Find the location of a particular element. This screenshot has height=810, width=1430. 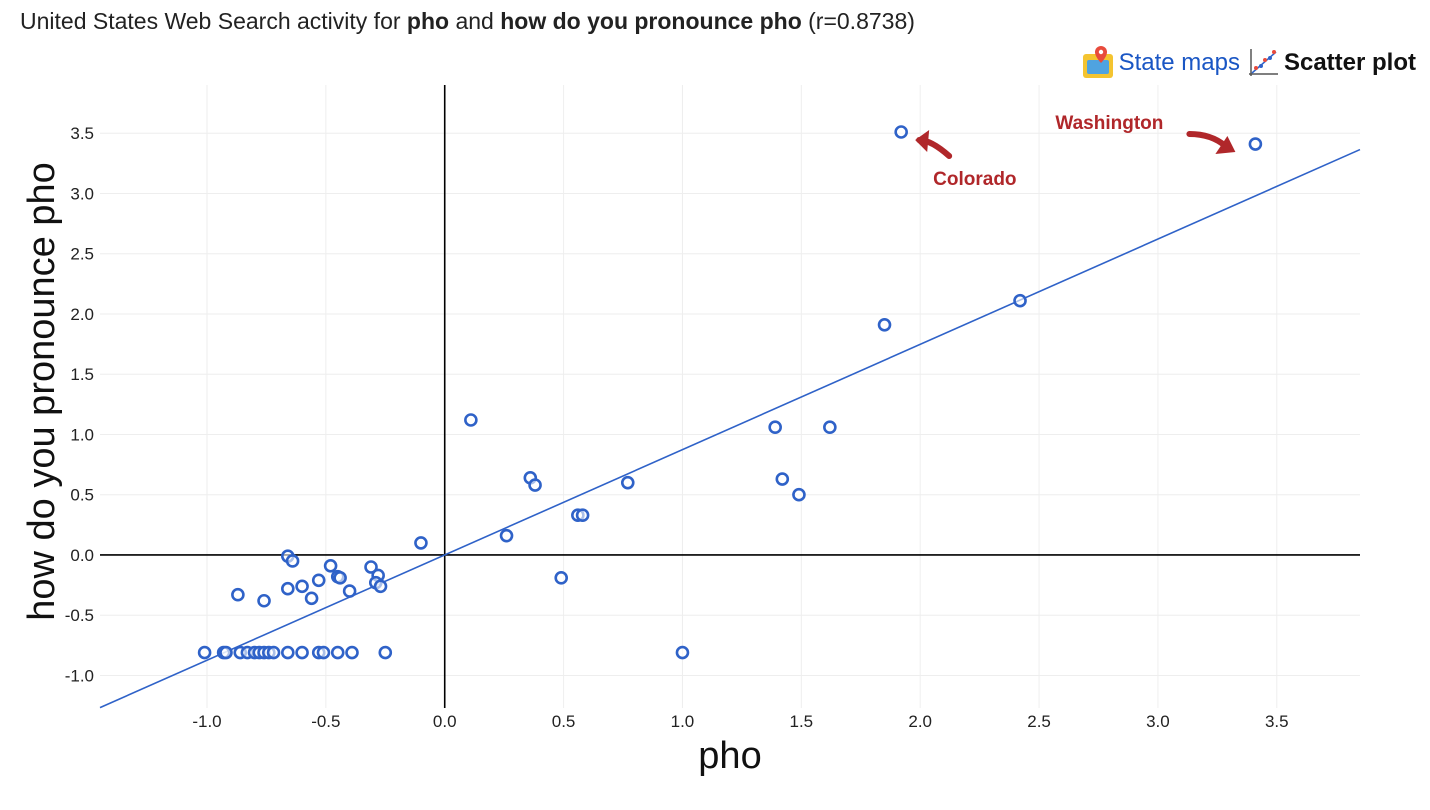

washington-arrow-head is located at coordinates (1225, 145).